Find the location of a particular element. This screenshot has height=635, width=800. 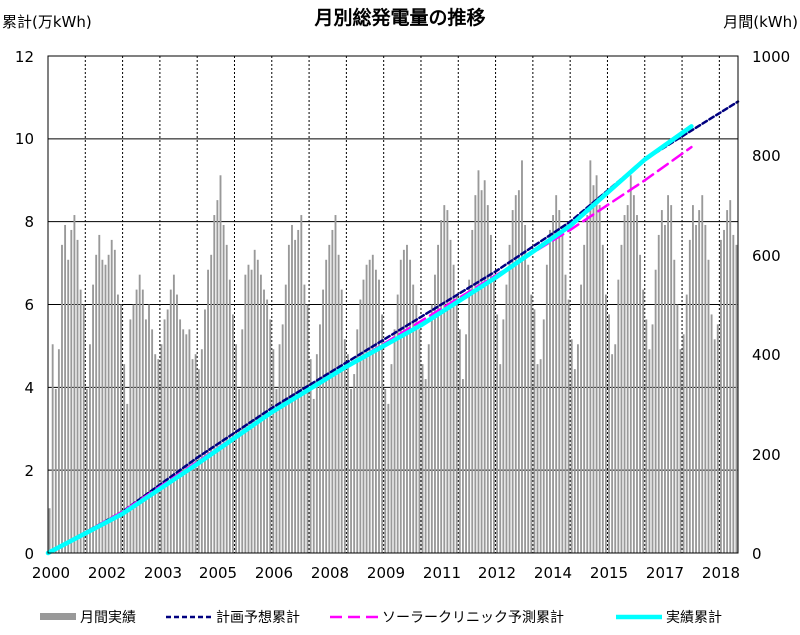

y-right-axis-title: 月間(kWh) is located at coordinates (760, 22).